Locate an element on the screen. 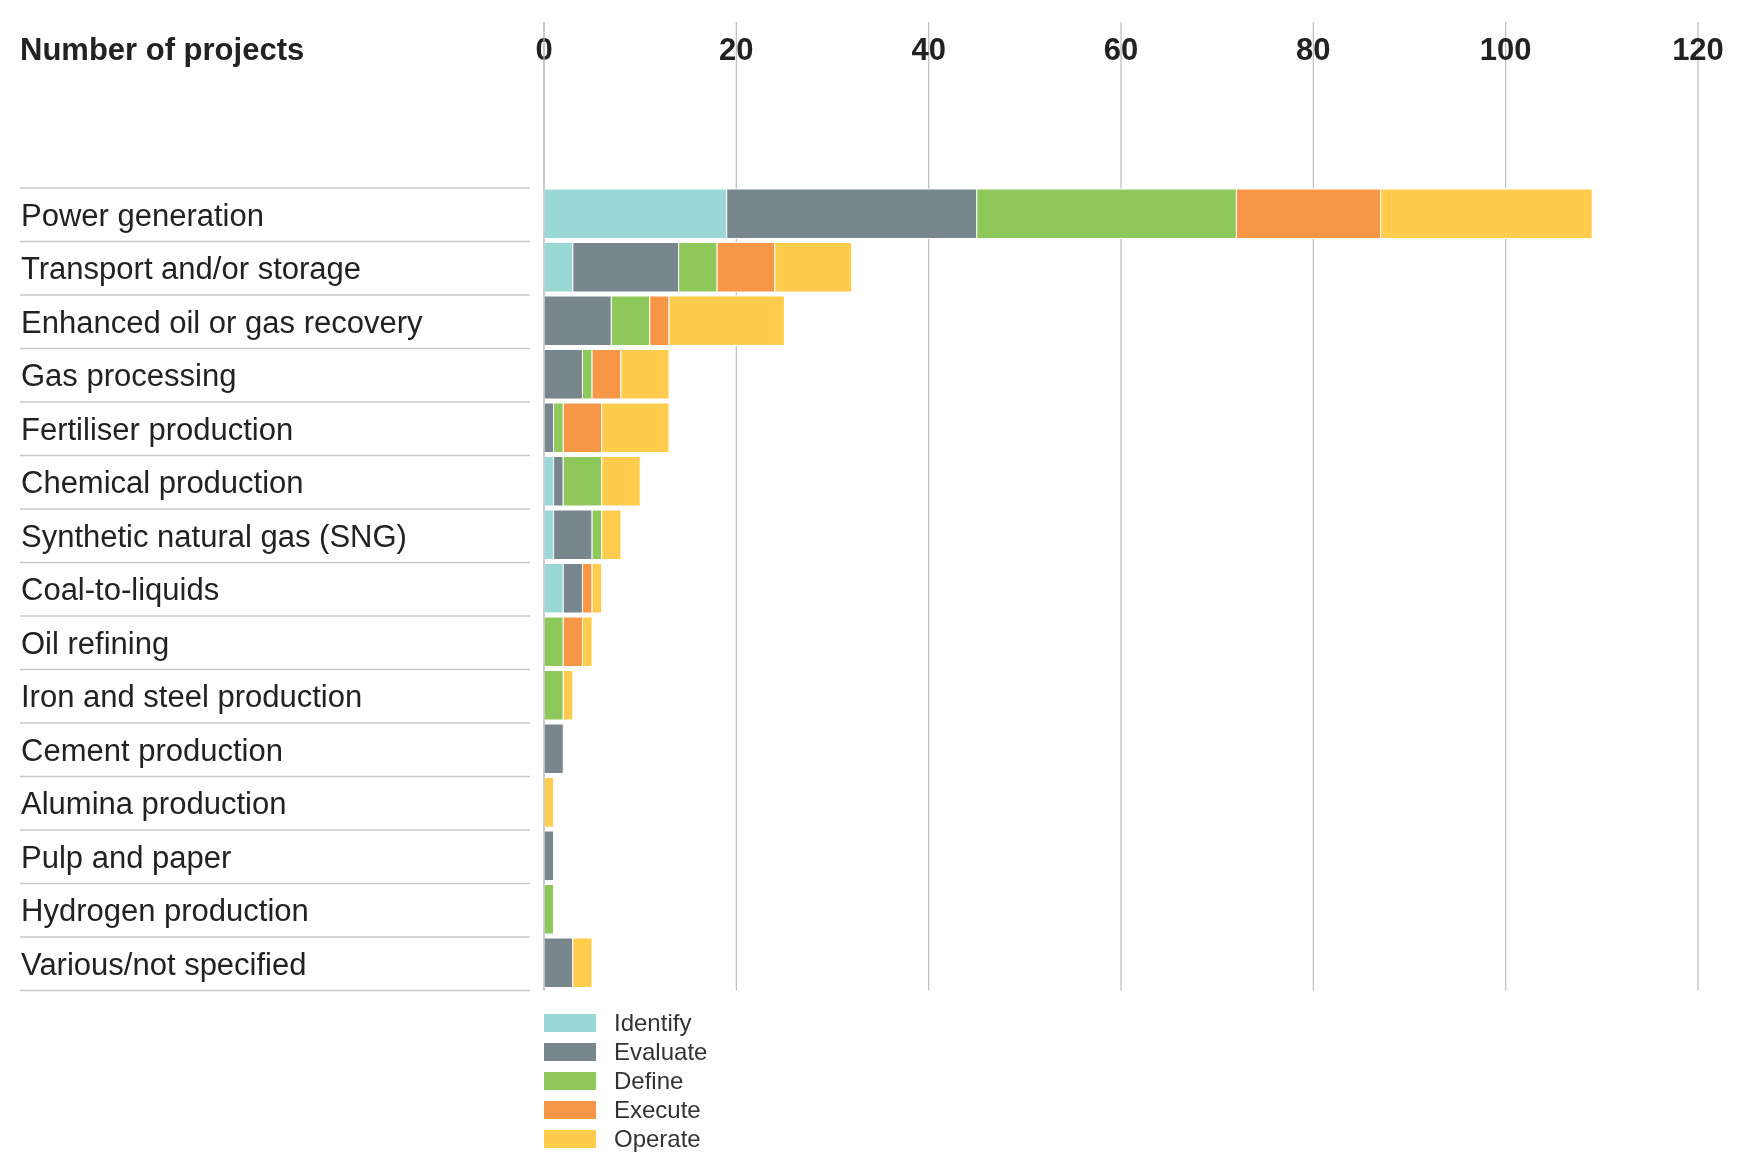 The height and width of the screenshot is (1169, 1738). y-tick-label: Fertiliser production is located at coordinates (157, 429).